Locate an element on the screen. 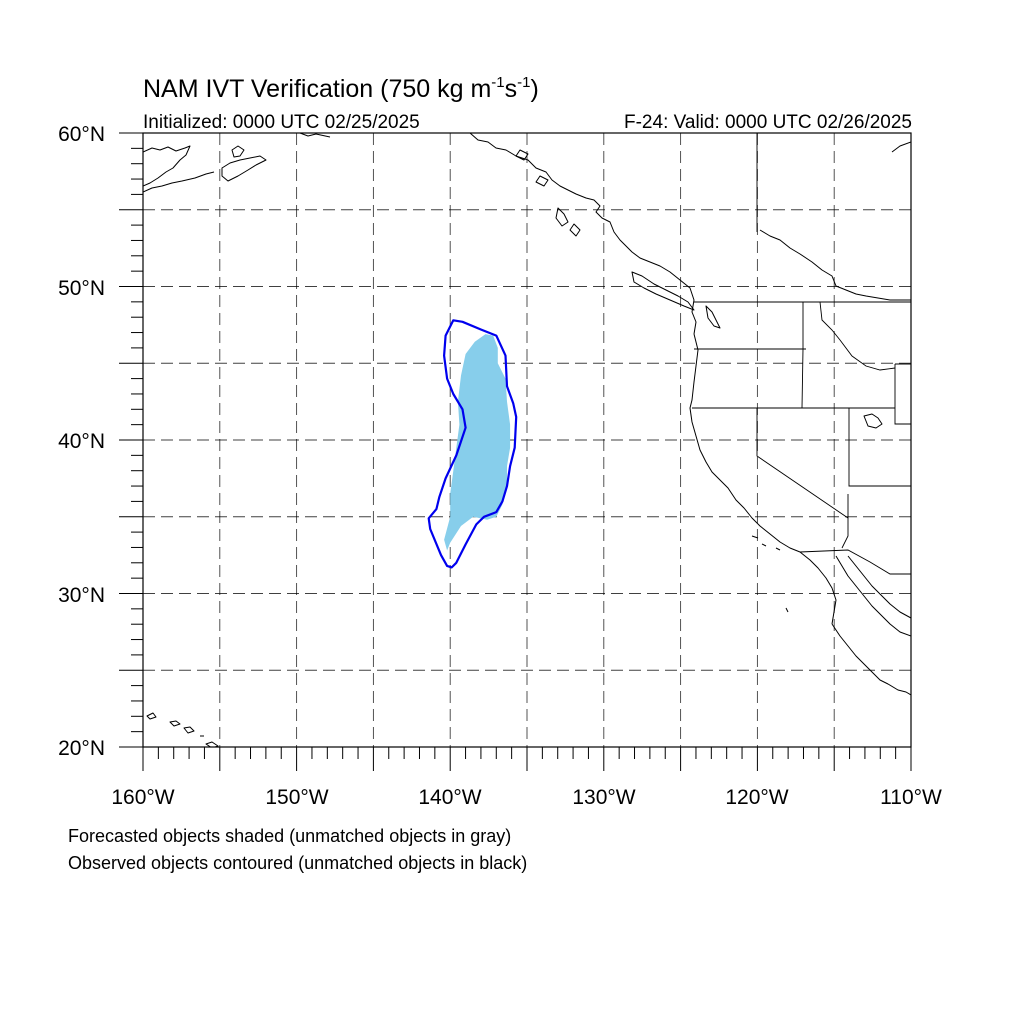 The height and width of the screenshot is (1024, 1024). forecast-ivt-object is located at coordinates (477, 442).